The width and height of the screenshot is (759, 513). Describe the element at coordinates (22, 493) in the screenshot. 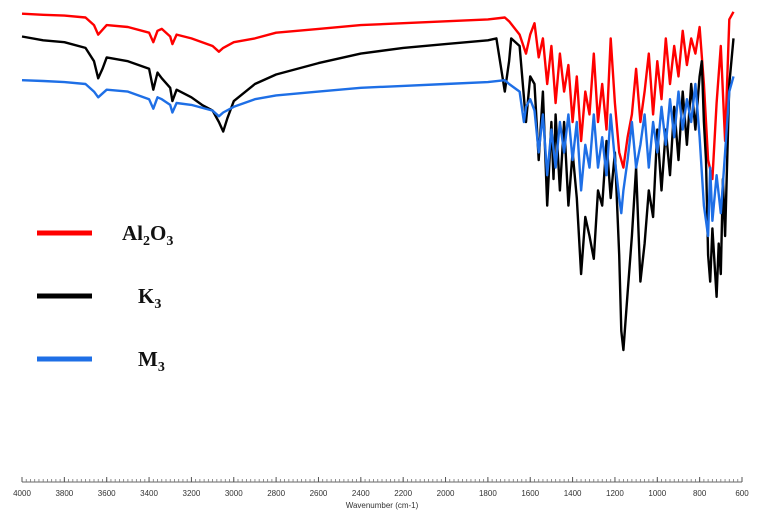

I see `x-tick-label: 4000` at that location.